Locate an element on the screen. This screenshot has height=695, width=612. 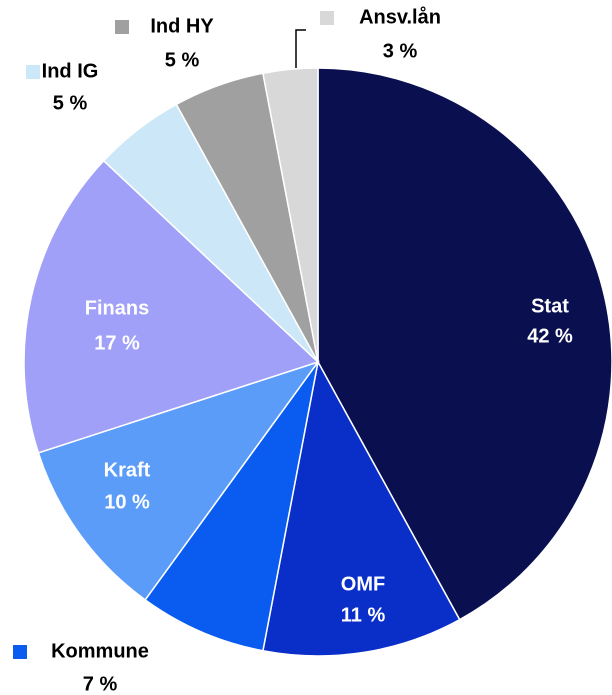
value-label: 7 % is located at coordinates (100, 684).